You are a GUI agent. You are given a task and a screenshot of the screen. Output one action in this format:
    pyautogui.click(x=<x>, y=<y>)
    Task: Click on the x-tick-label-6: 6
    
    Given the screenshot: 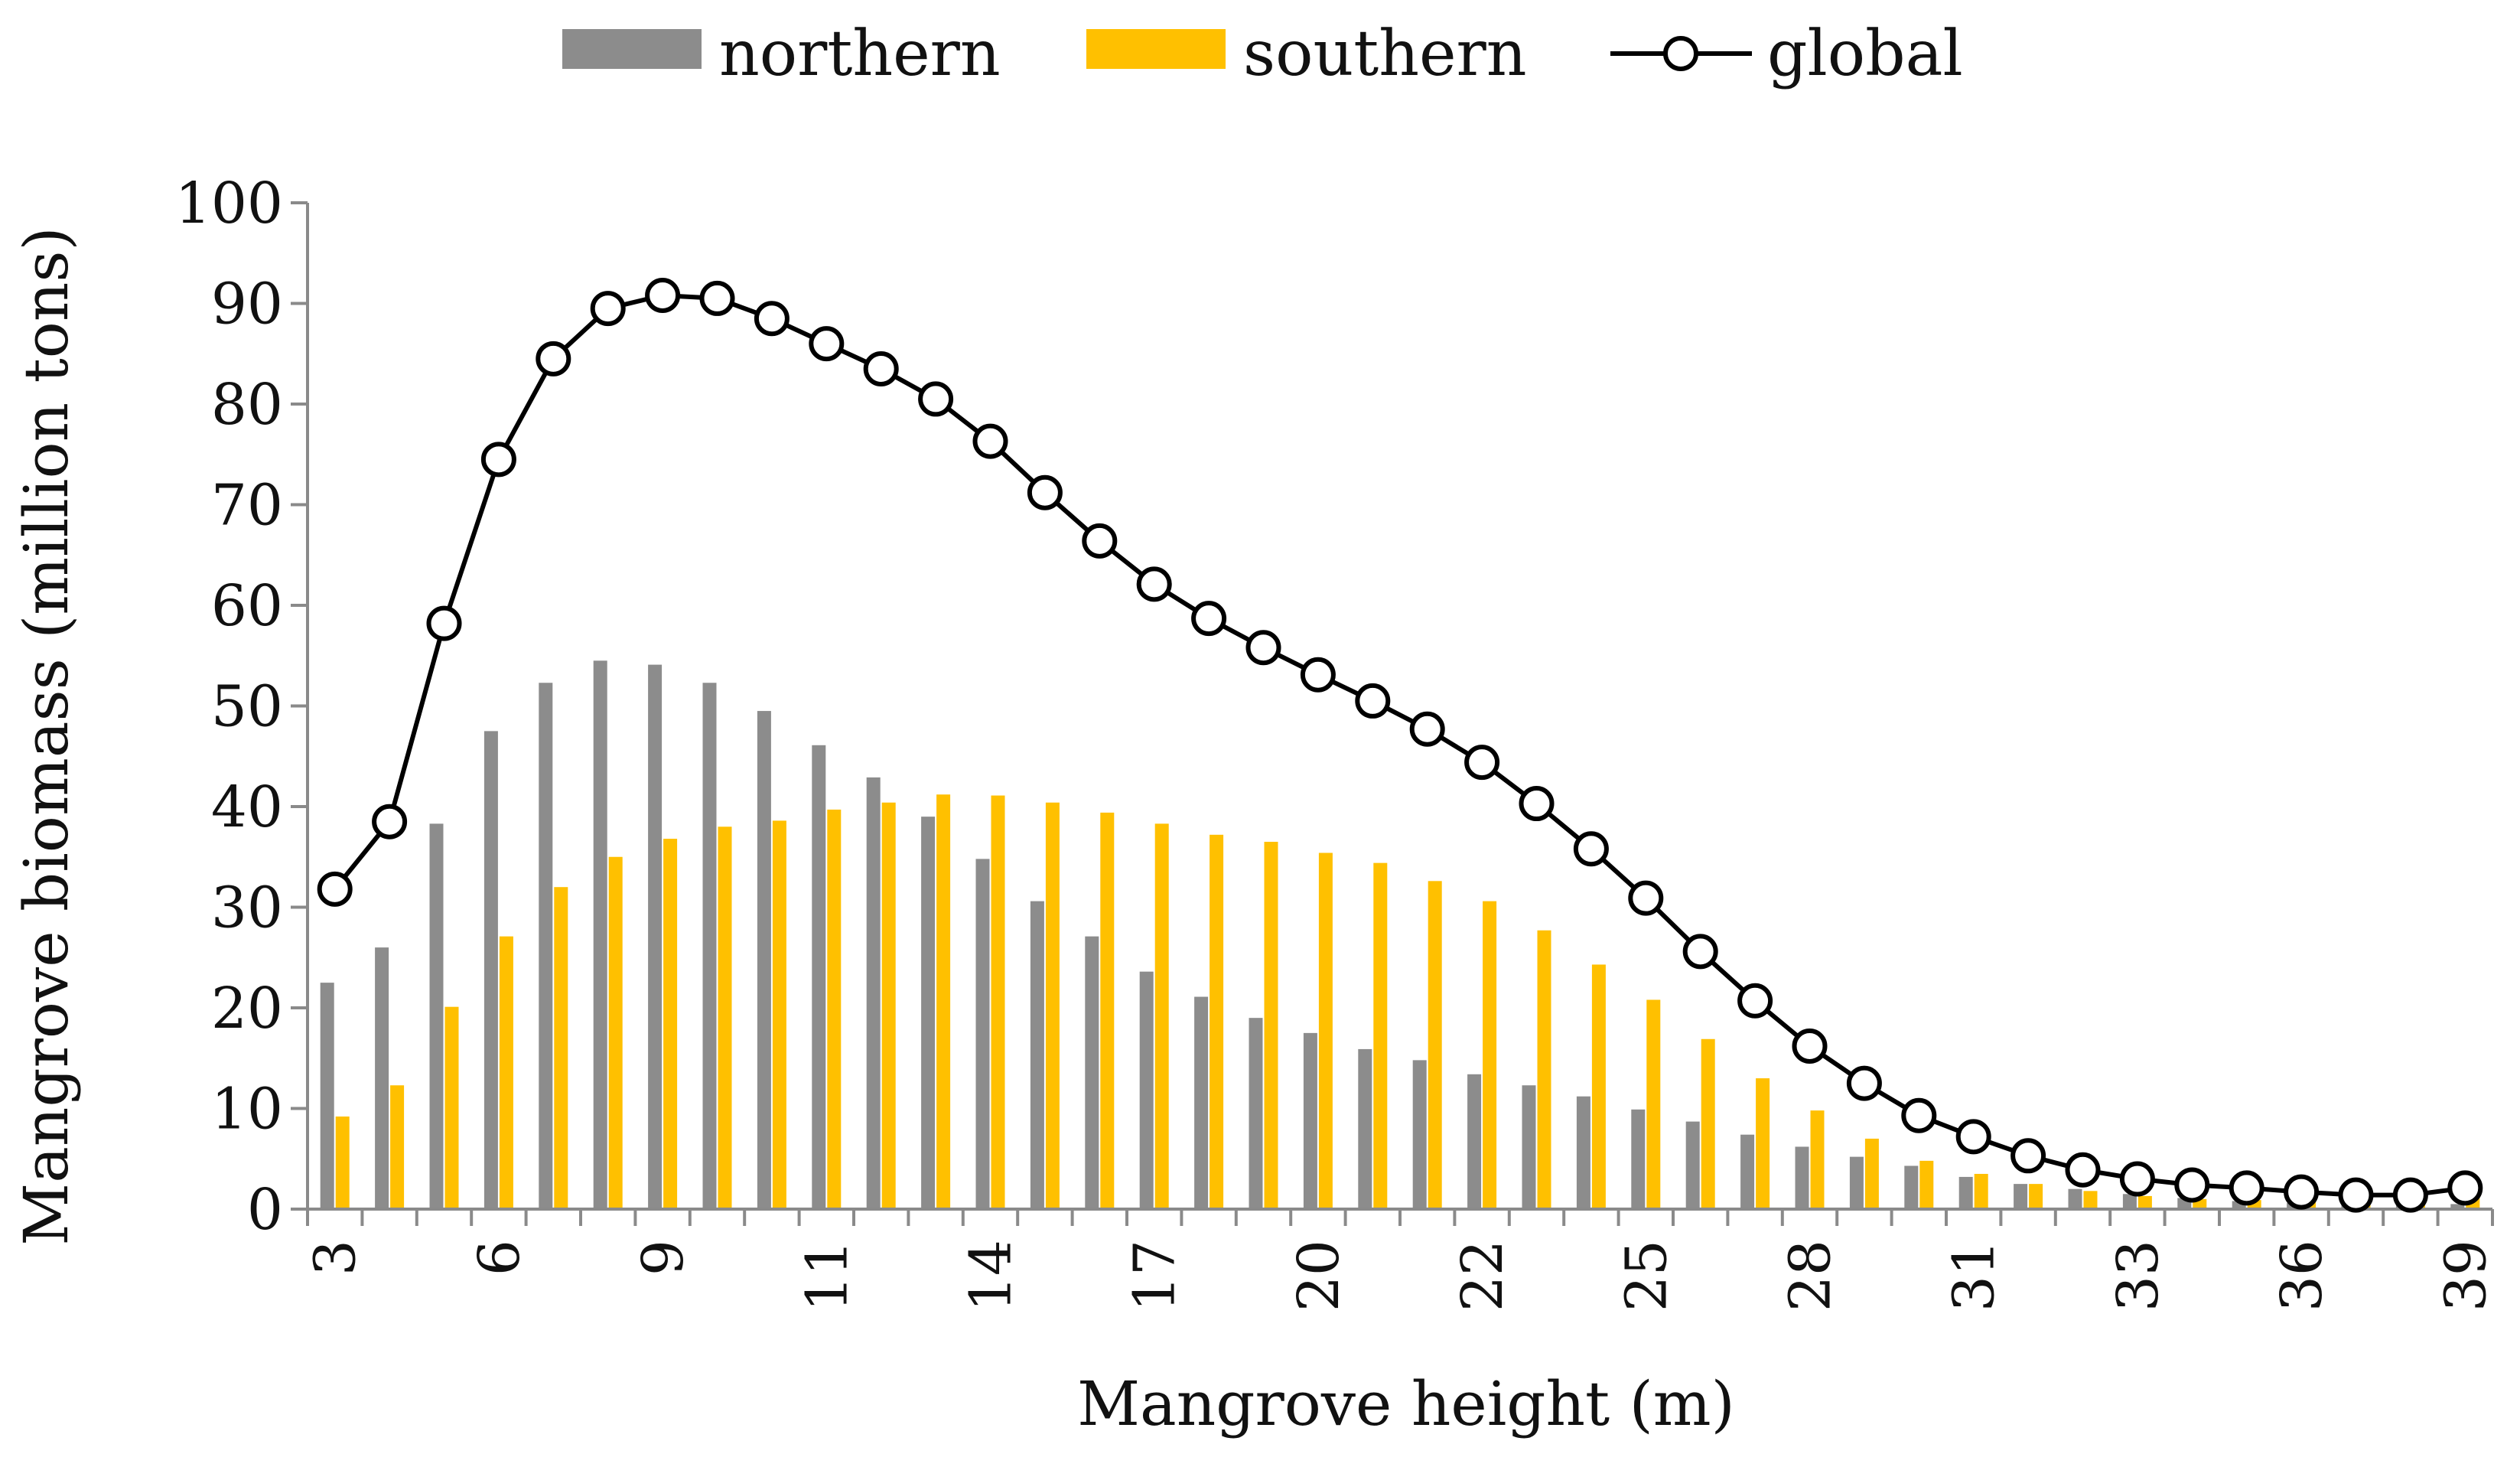 What is the action you would take?
    pyautogui.click(x=499, y=1258)
    